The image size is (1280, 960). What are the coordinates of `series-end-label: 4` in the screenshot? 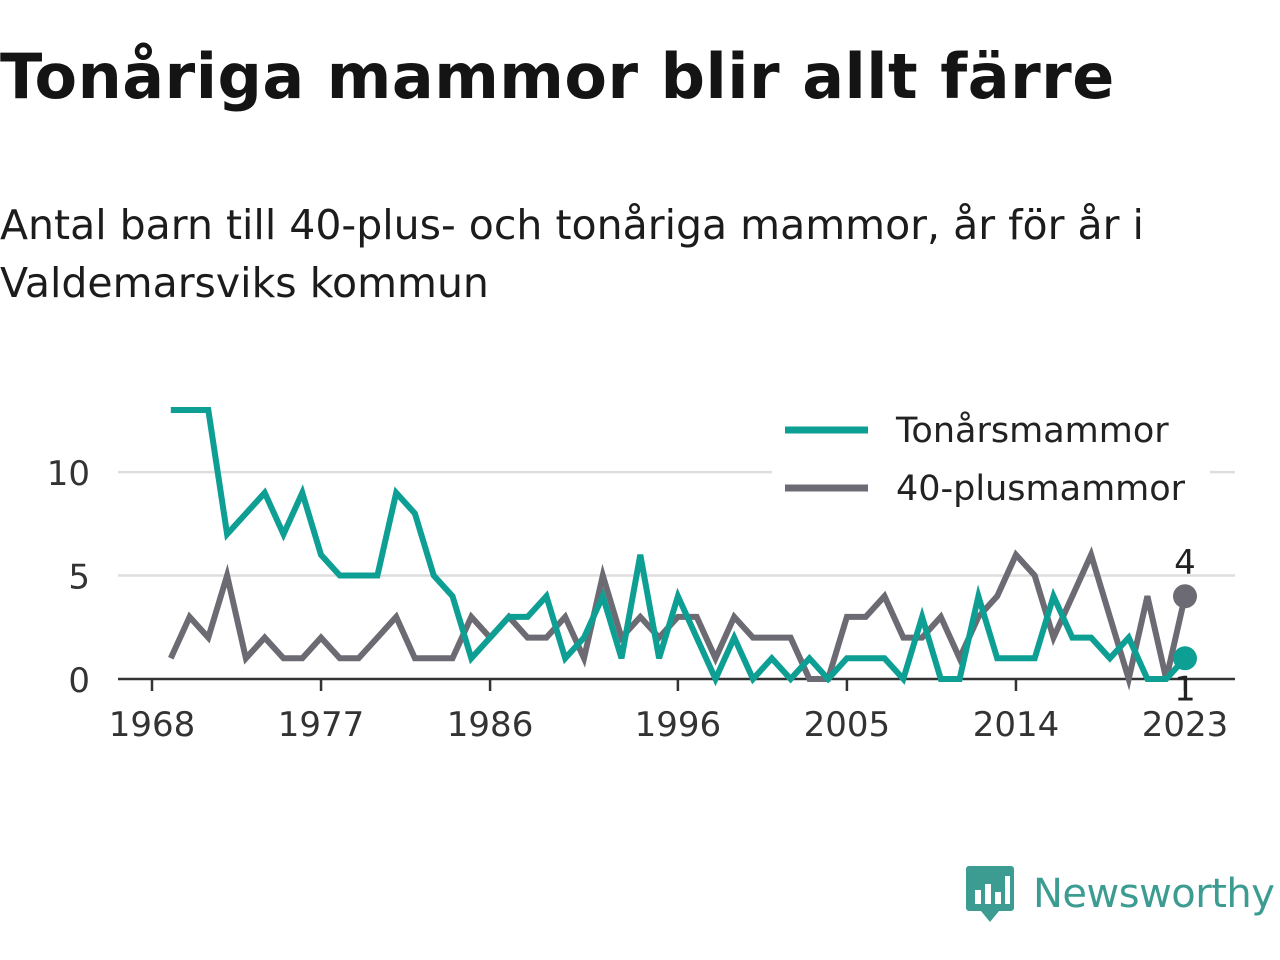 It's located at (1185, 563).